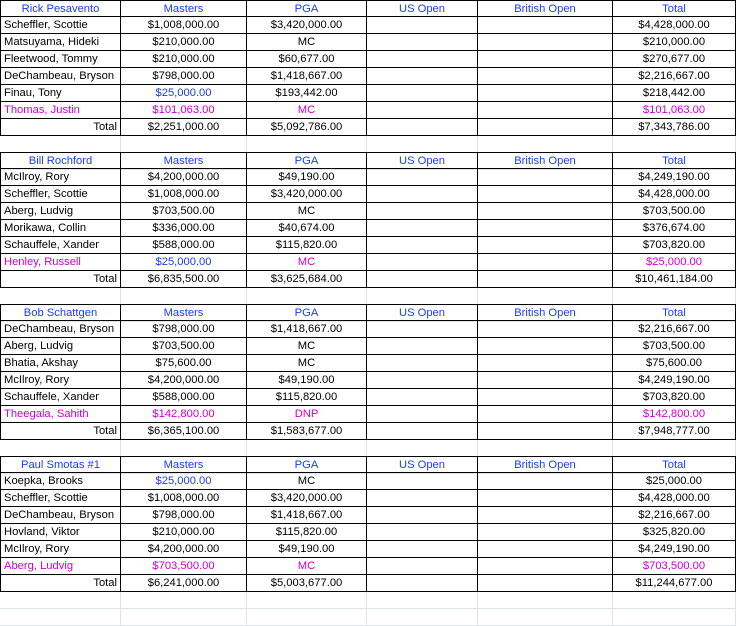 The width and height of the screenshot is (736, 626). Describe the element at coordinates (674, 583) in the screenshot. I see `total-total-cell: $11,244,677.00` at that location.